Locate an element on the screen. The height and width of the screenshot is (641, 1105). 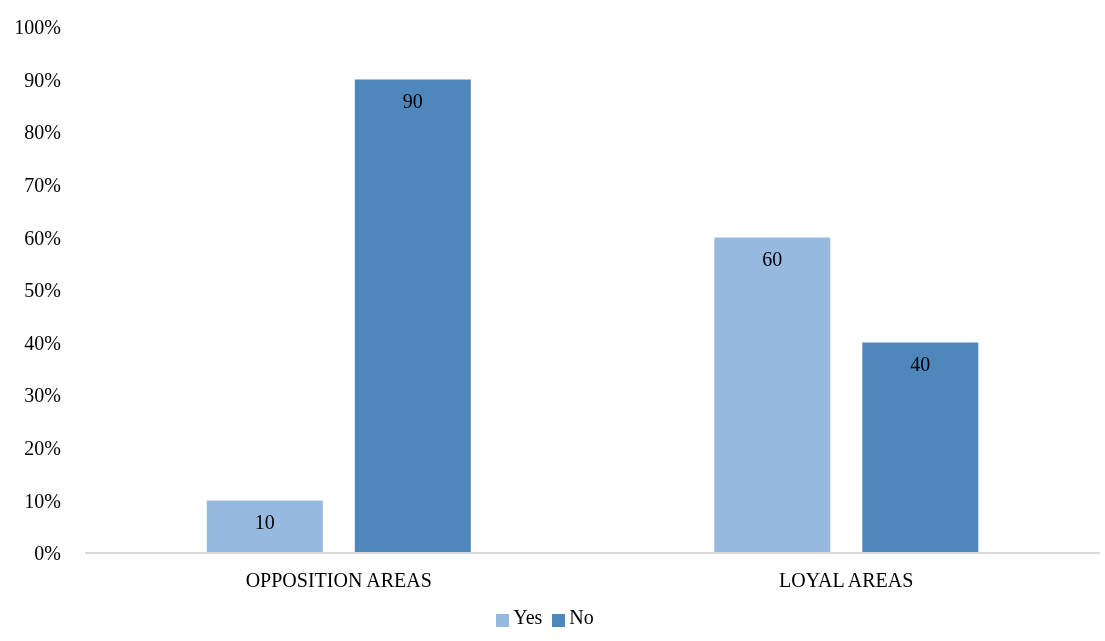
legend-label: Yes is located at coordinates (528, 617).